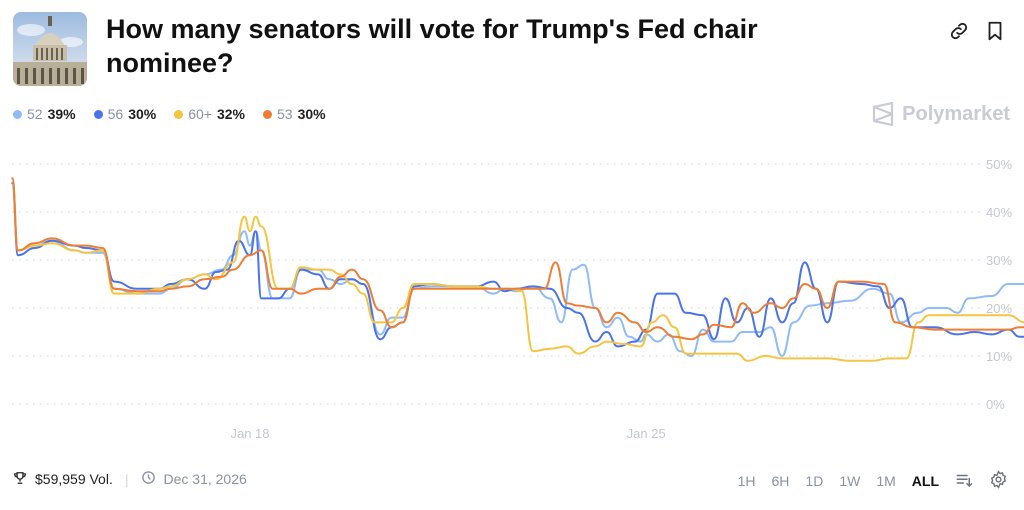 Image resolution: width=1024 pixels, height=510 pixels. I want to click on brand-label: Polymarket, so click(956, 113).